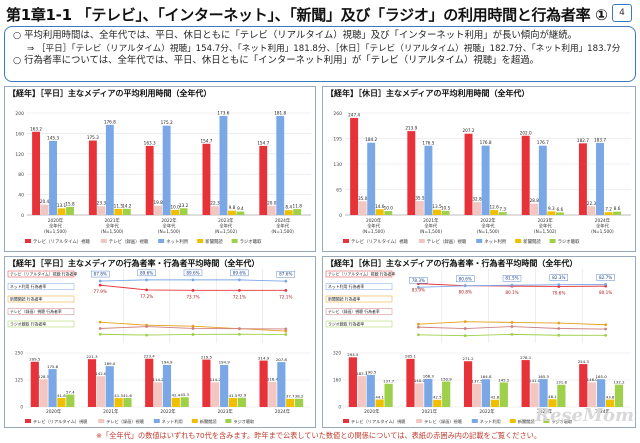 This screenshot has width=640, height=443. I want to click on value-label: 176.8, so click(486, 142).